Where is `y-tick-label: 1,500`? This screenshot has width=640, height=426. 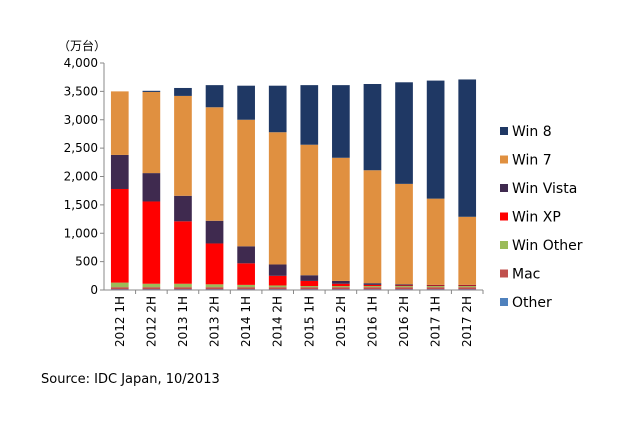
y-tick-label: 1,500 is located at coordinates (81, 205).